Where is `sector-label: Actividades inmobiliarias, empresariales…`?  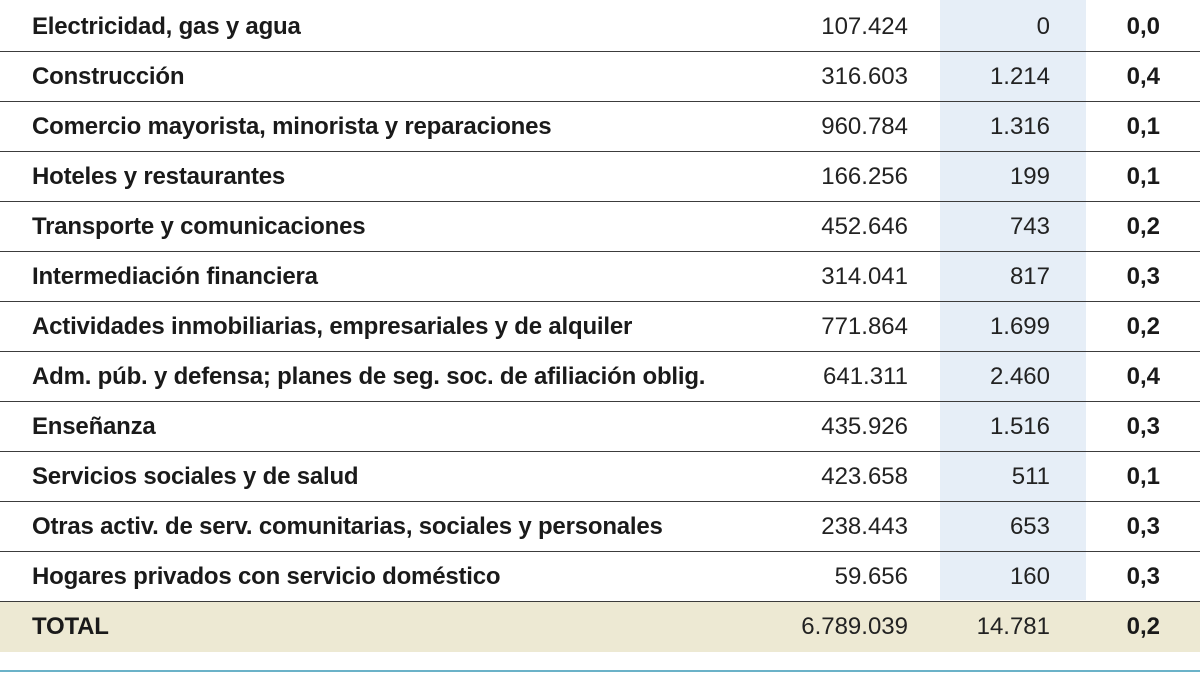 sector-label: Actividades inmobiliarias, empresariales… is located at coordinates (332, 326).